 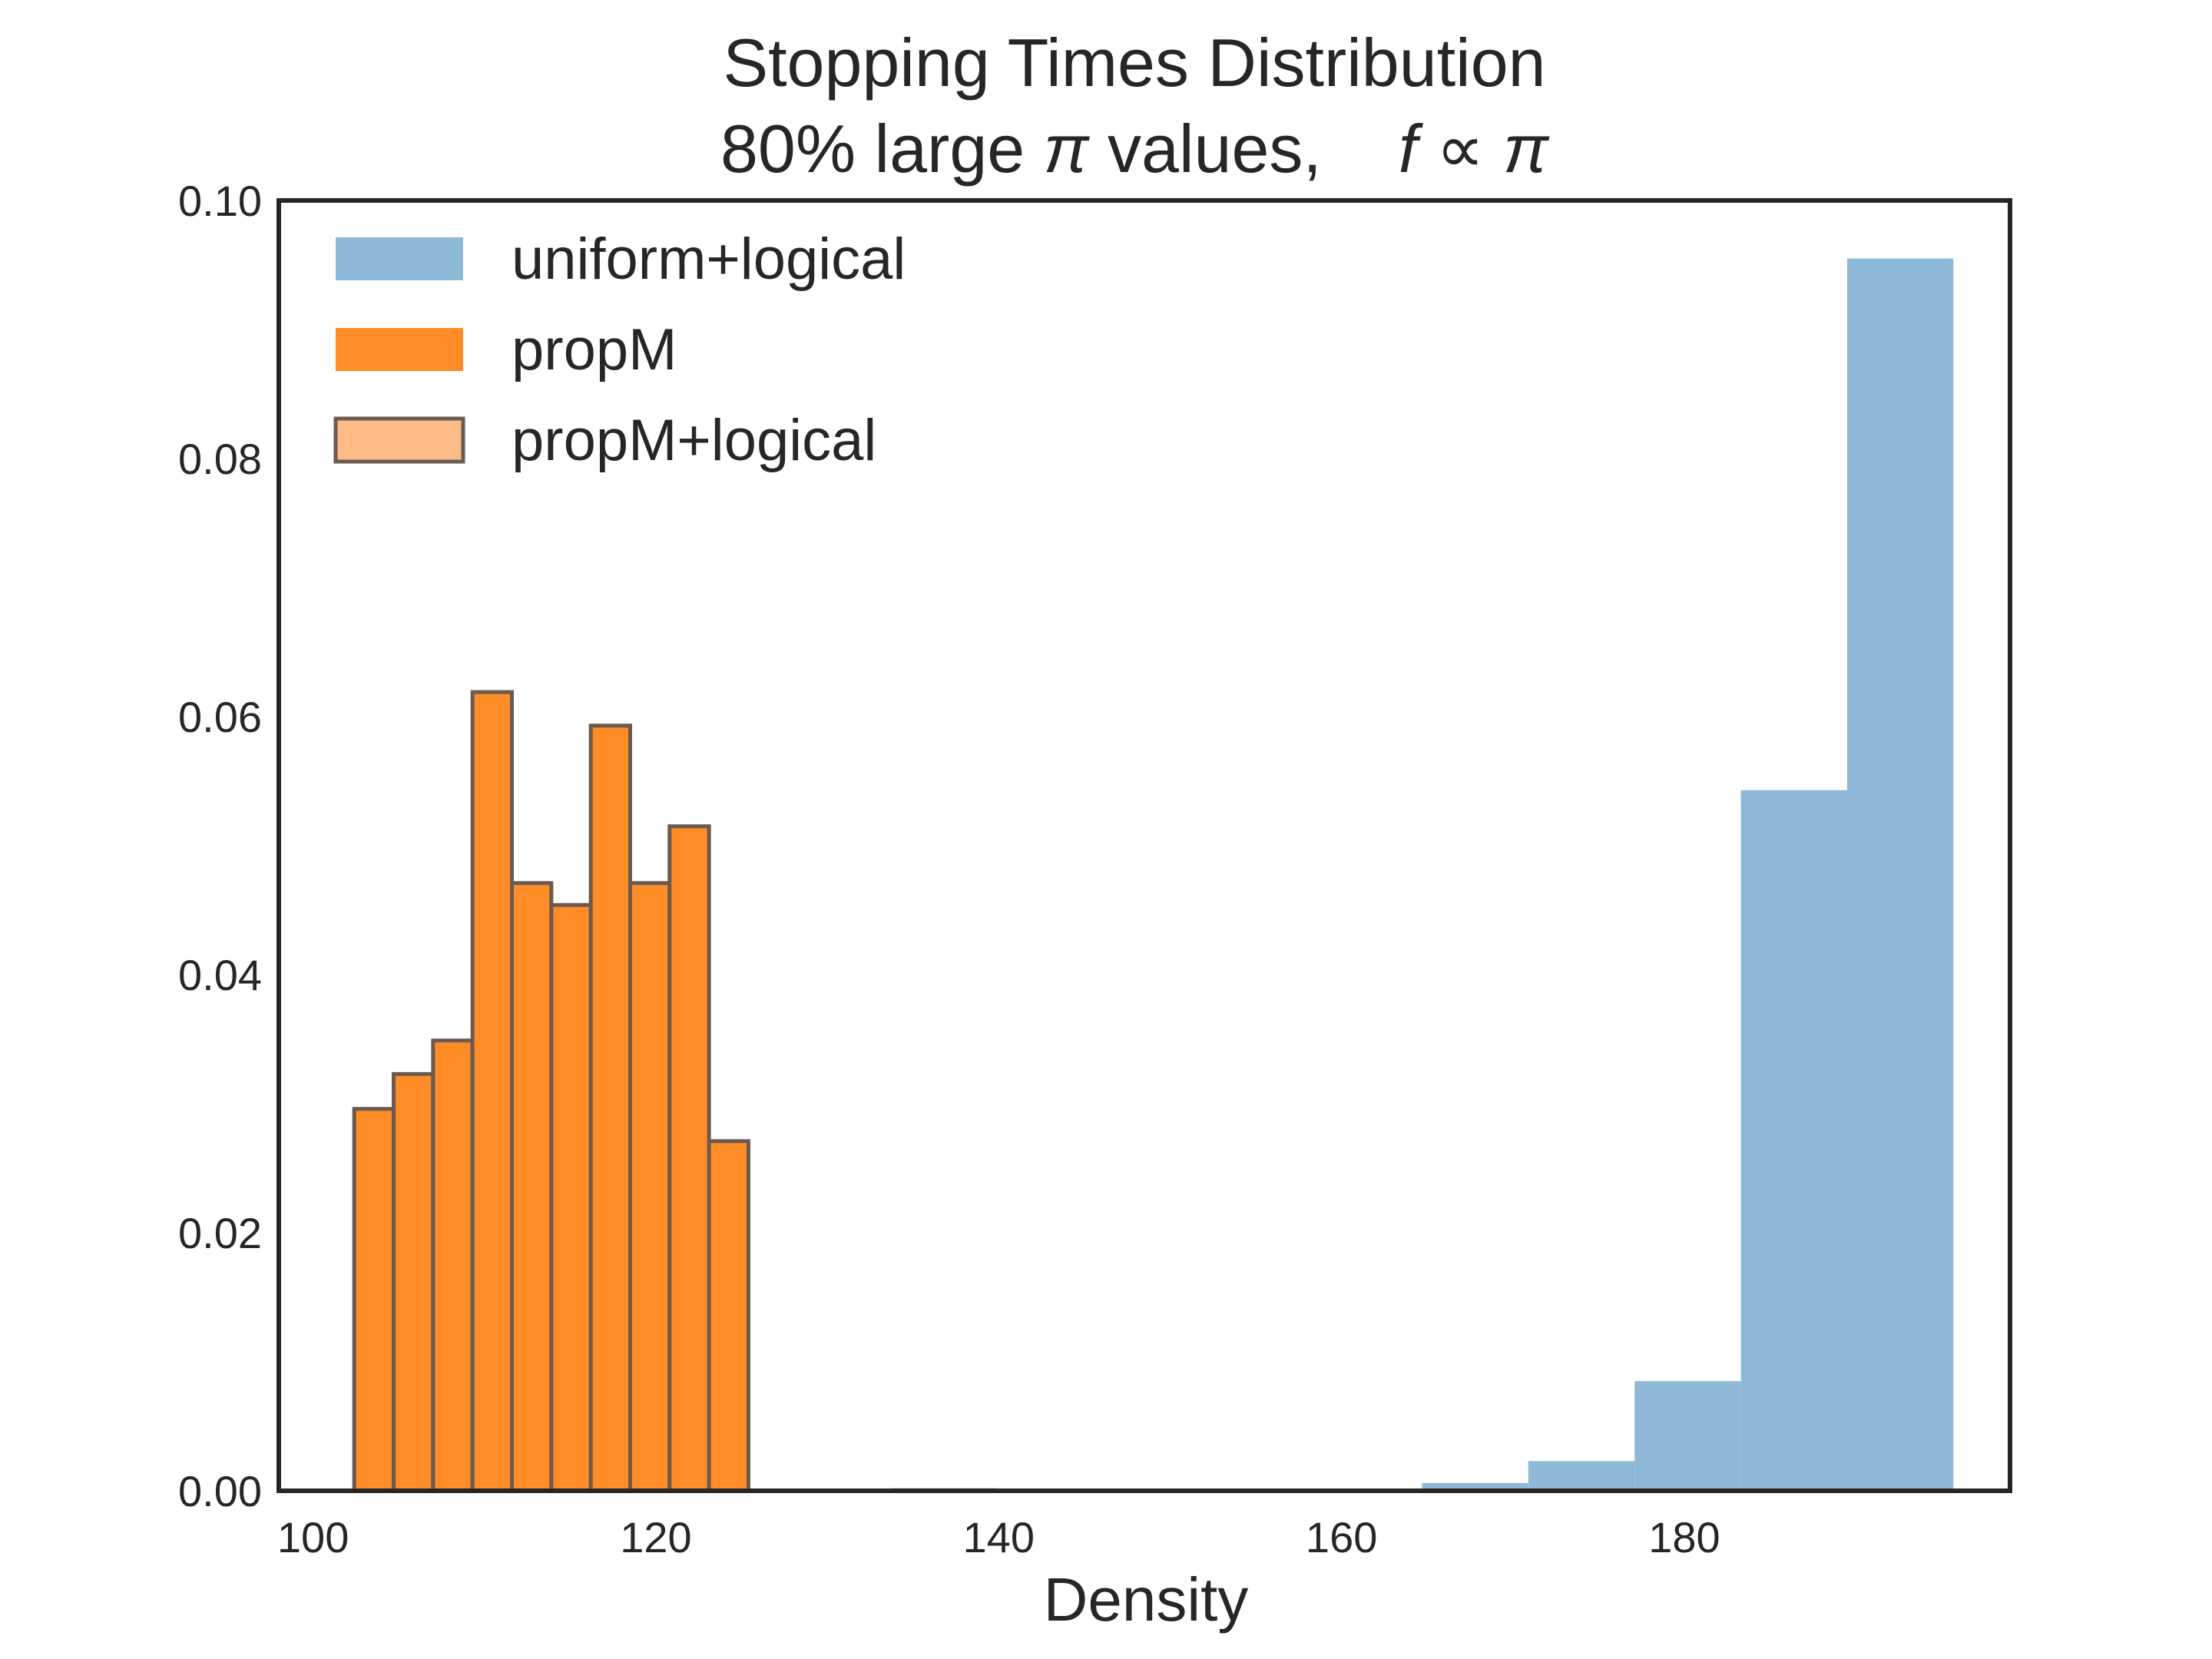 I want to click on chart-subtitle: 80% large π values, f ∝ π, so click(x=1135, y=149).